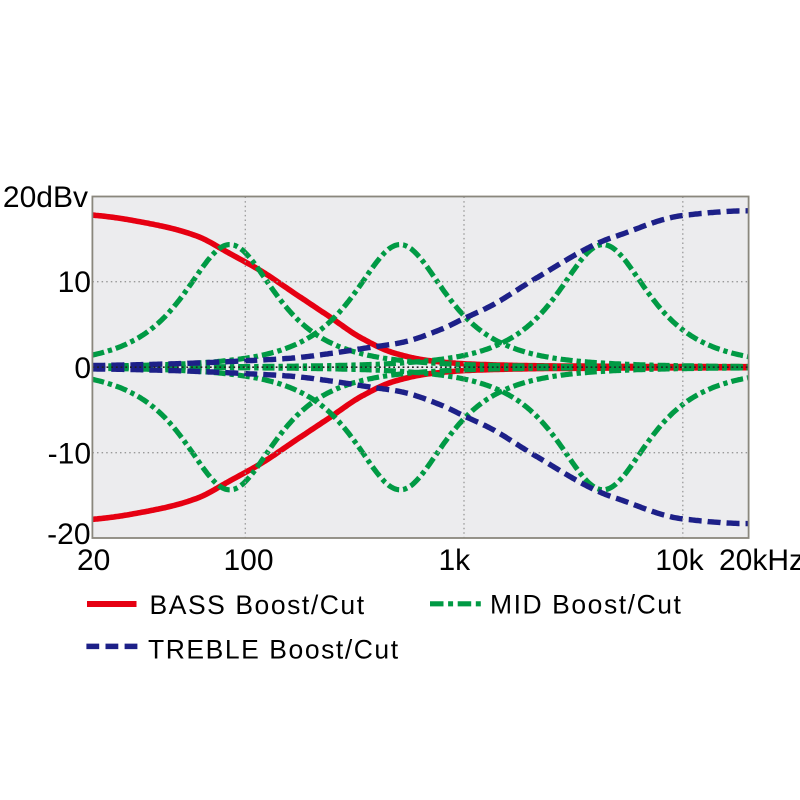 Image resolution: width=800 pixels, height=800 pixels. What do you see at coordinates (69, 454) in the screenshot?
I see `svg-text: -10` at bounding box center [69, 454].